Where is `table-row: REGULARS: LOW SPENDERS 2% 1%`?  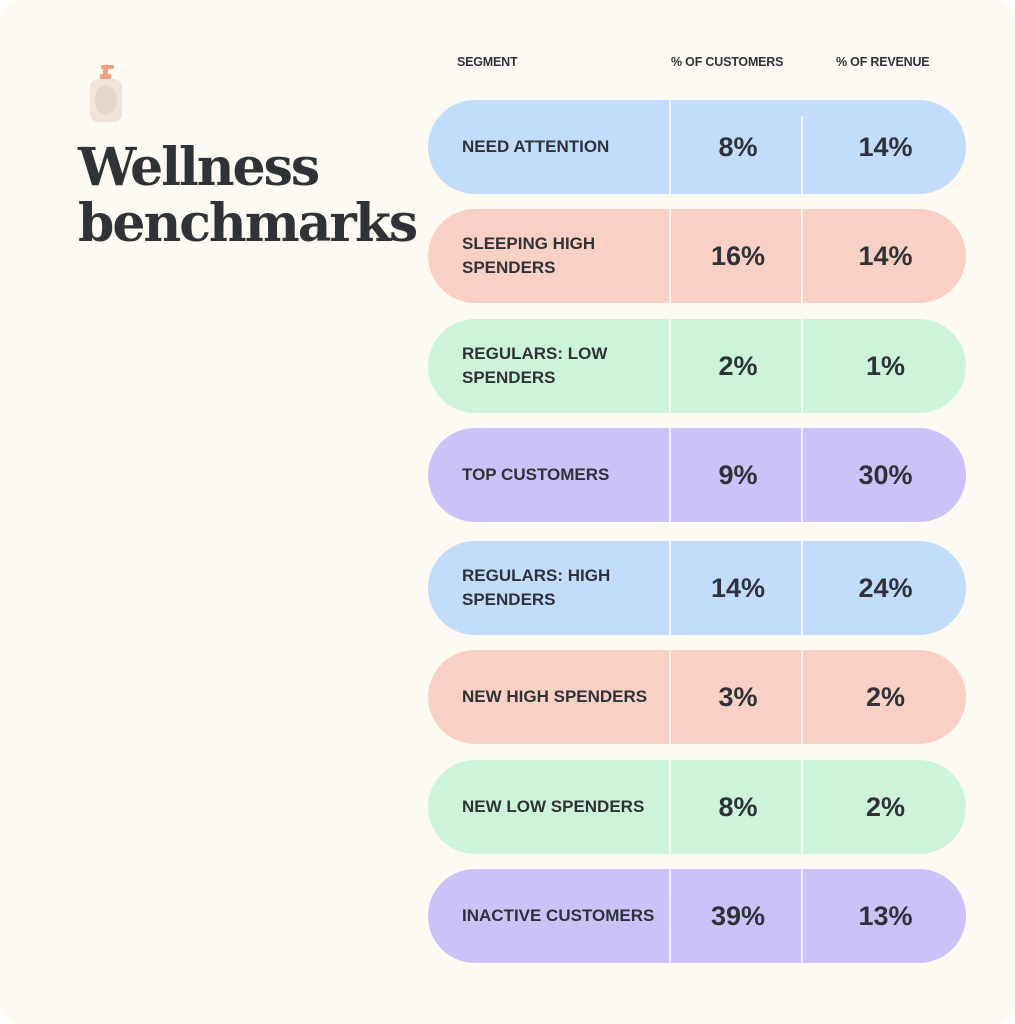
table-row: REGULARS: LOW SPENDERS 2% 1% is located at coordinates (697, 366).